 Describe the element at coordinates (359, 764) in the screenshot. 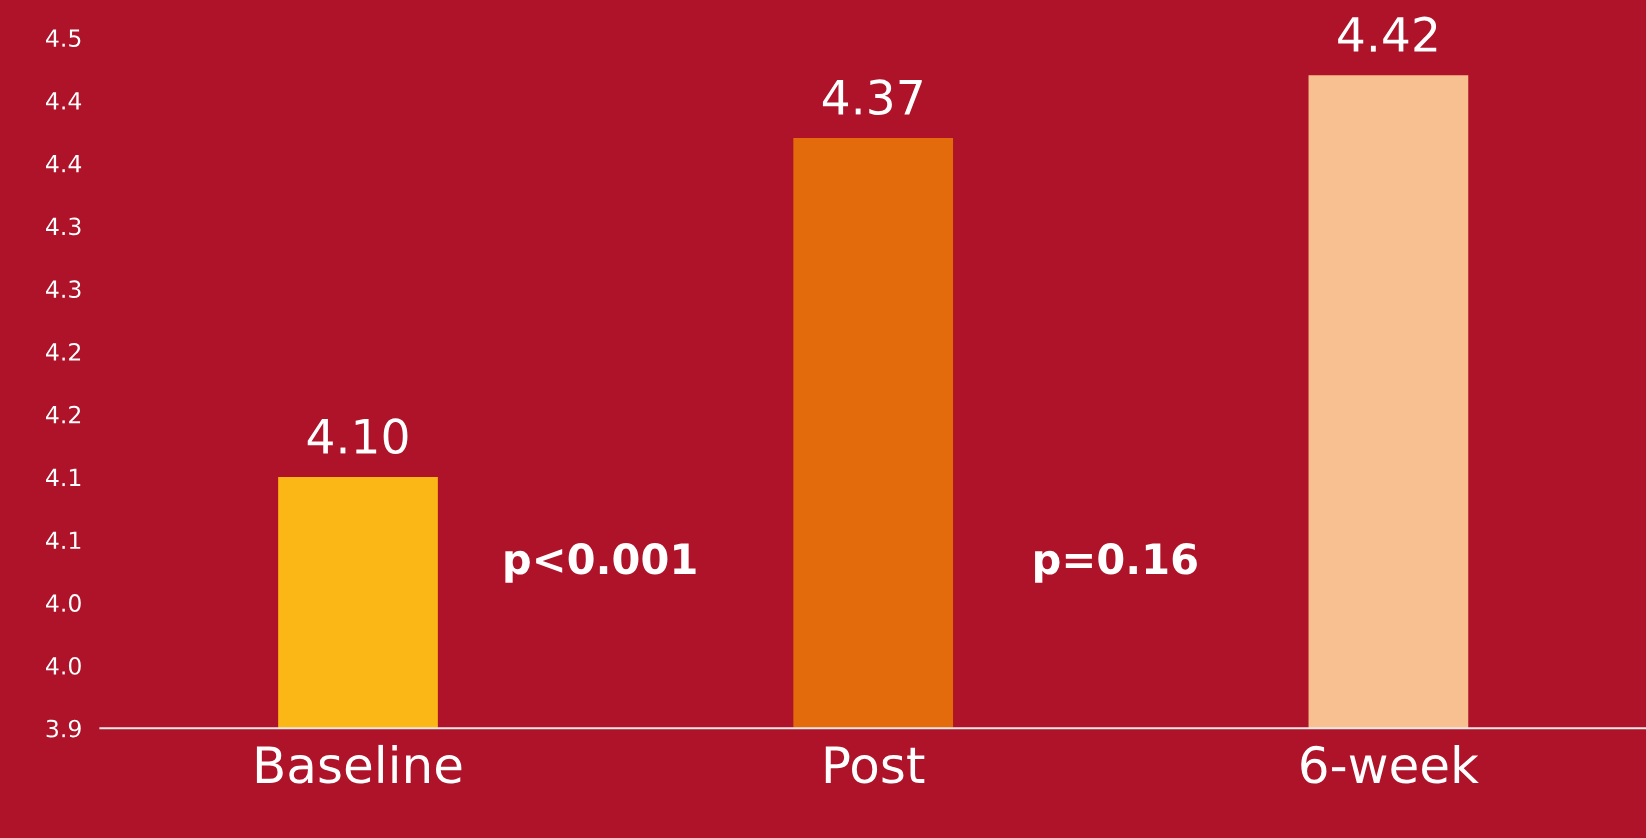

I see `x-tick-label: Baseline` at that location.